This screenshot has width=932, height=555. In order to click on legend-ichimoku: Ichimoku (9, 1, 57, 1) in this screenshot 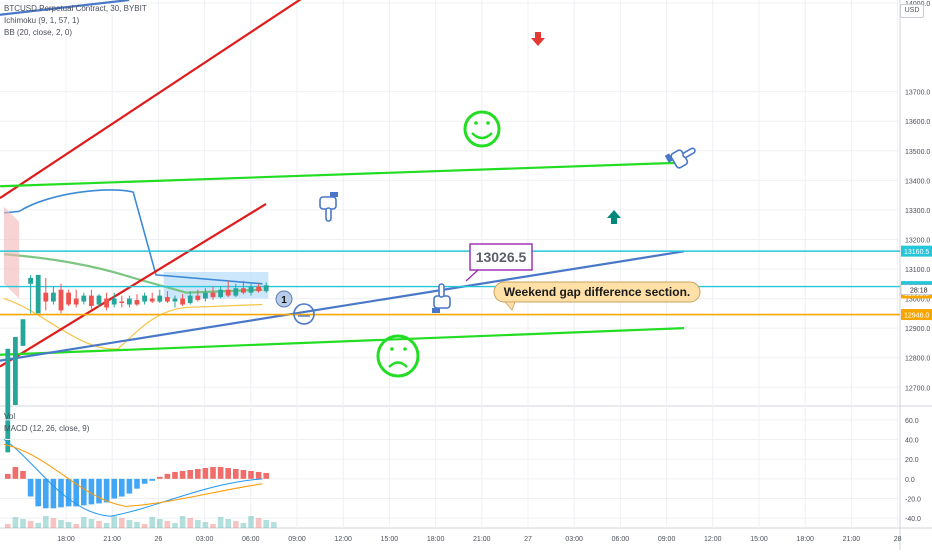, I will do `click(41, 20)`.